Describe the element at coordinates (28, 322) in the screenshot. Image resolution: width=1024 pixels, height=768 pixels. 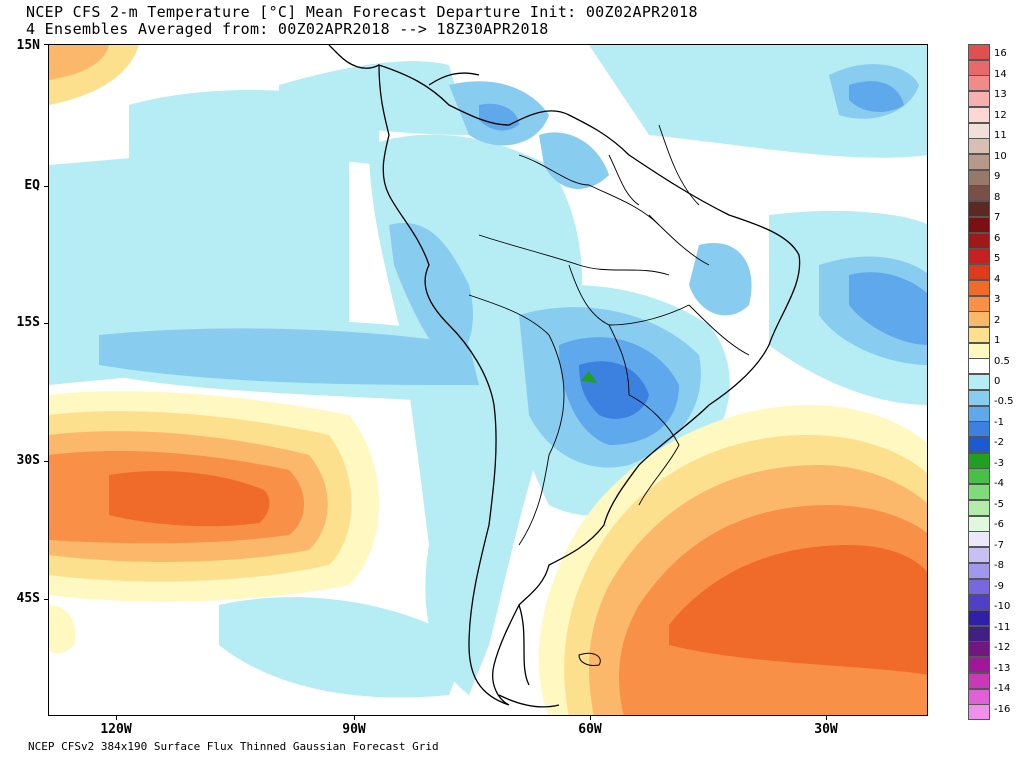
I see `lat-label-15s: 15S` at that location.